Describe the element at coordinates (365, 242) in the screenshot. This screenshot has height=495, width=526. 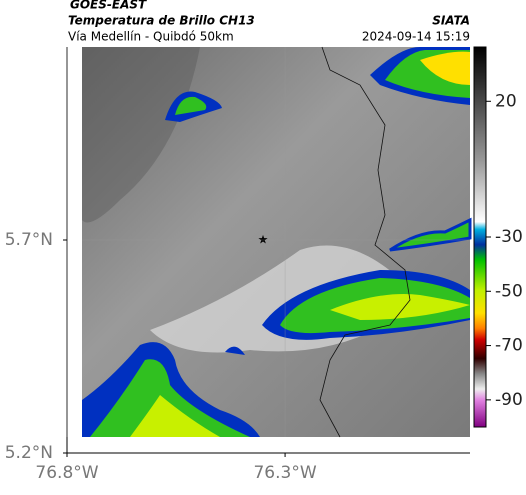
I see `border` at that location.